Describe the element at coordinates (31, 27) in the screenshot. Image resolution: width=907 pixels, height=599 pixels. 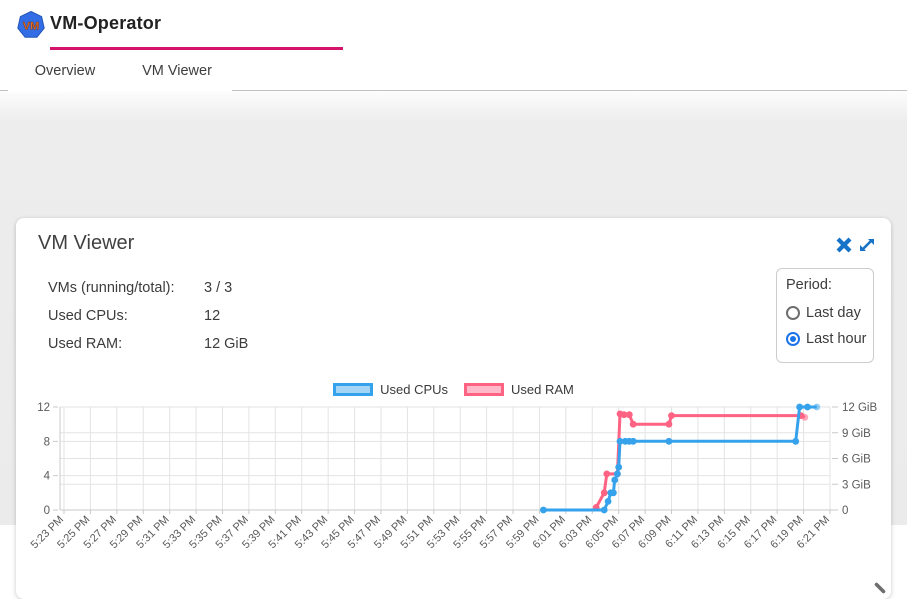
I see `svg-text: VM` at that location.